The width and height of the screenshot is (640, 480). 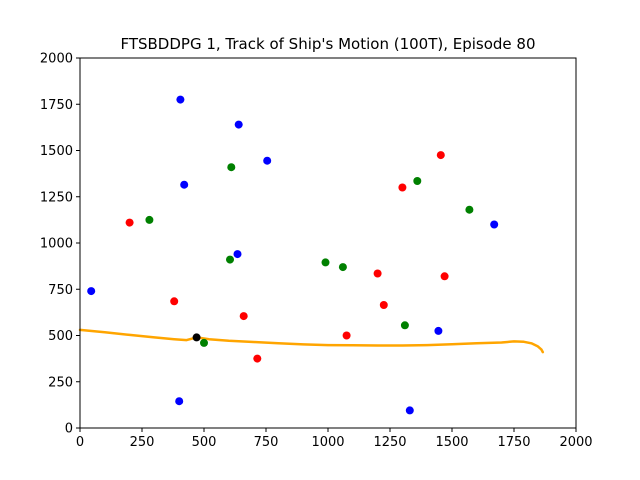 What do you see at coordinates (204, 442) in the screenshot?
I see `x-tick-label: 500` at bounding box center [204, 442].